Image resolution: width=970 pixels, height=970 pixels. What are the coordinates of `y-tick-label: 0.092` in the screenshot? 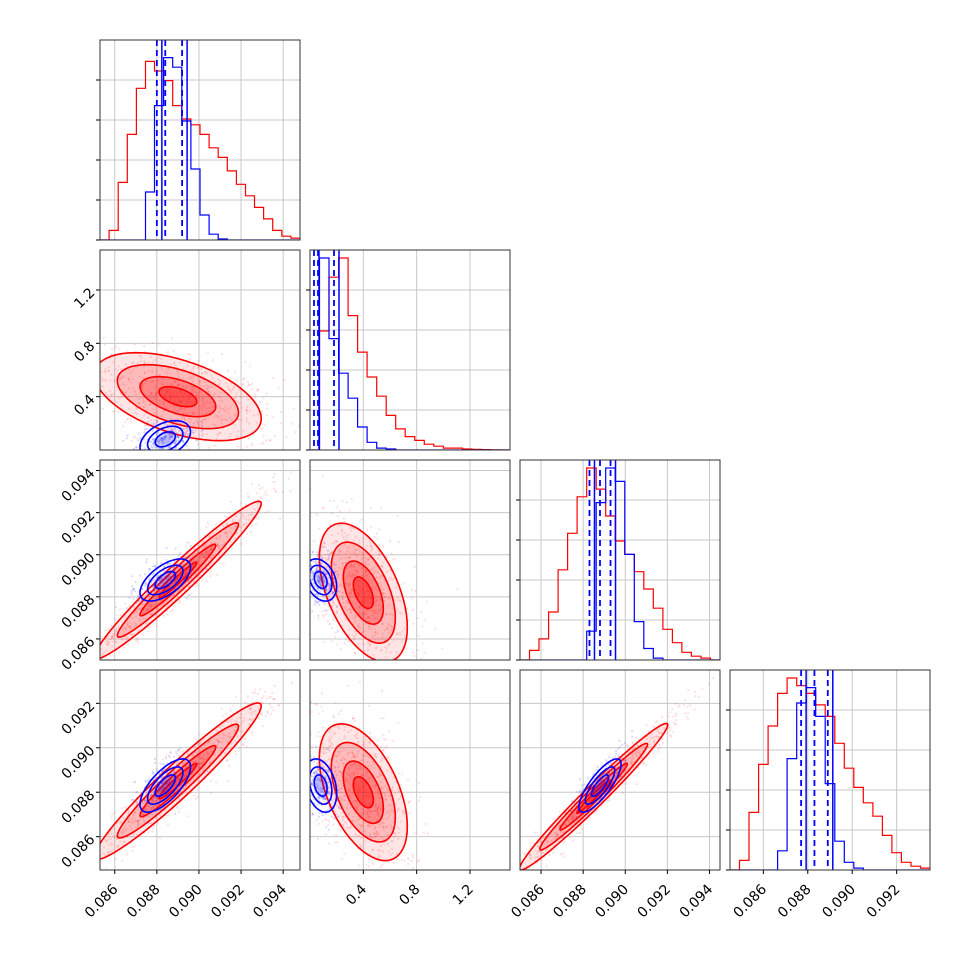 It's located at (79, 528).